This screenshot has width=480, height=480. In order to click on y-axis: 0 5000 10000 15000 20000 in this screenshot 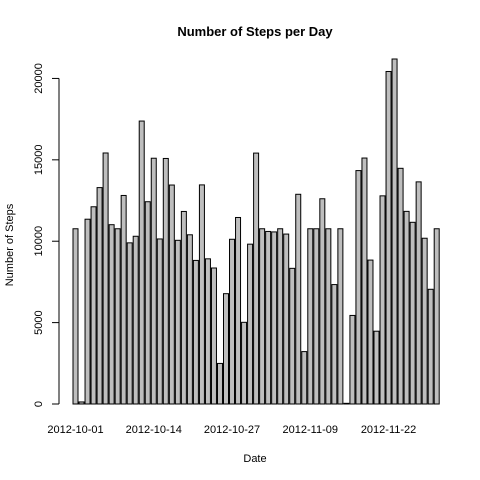, I will do `click(46, 235)`.